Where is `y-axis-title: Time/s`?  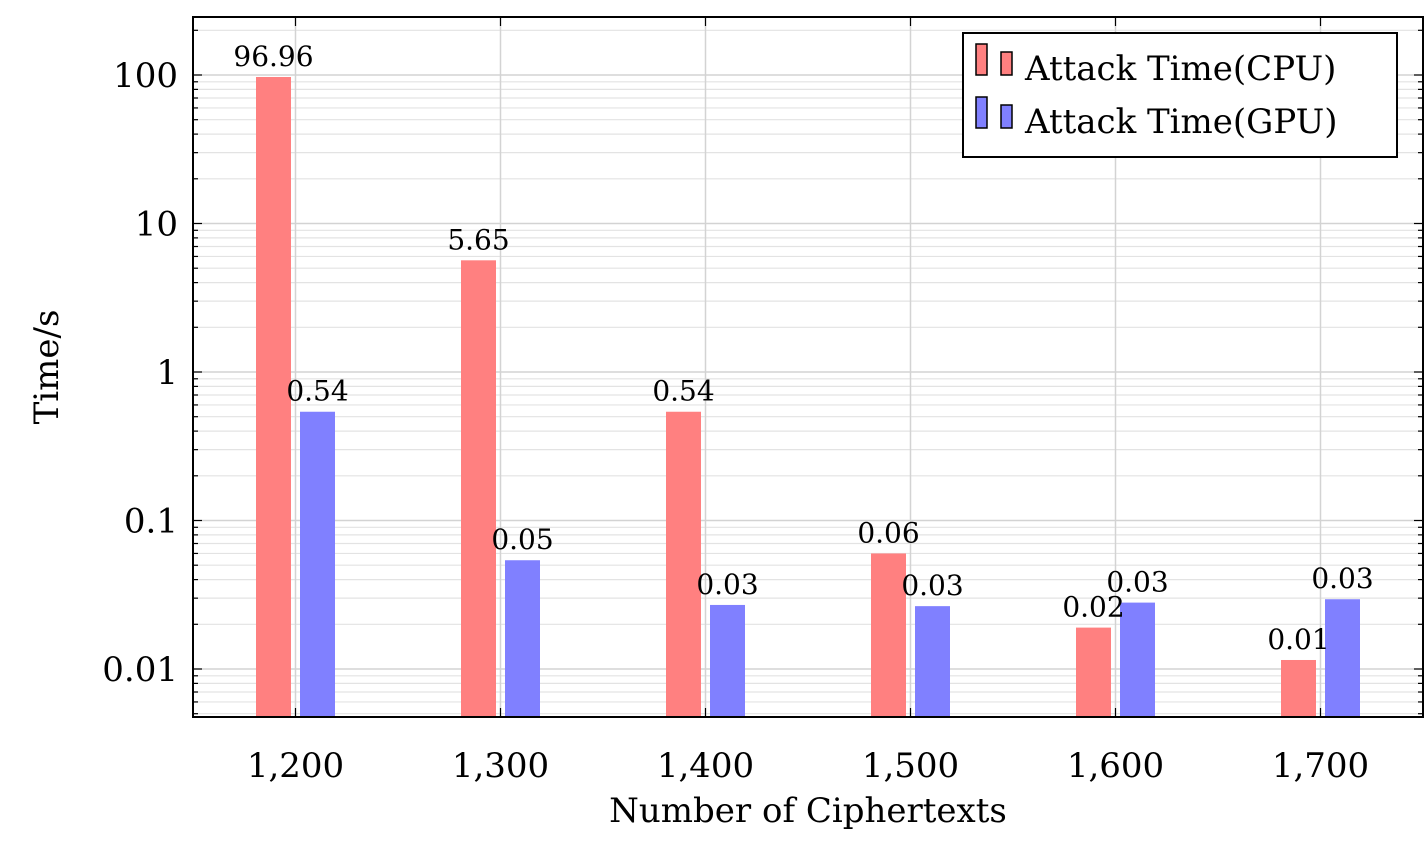
y-axis-title: Time/s is located at coordinates (47, 367).